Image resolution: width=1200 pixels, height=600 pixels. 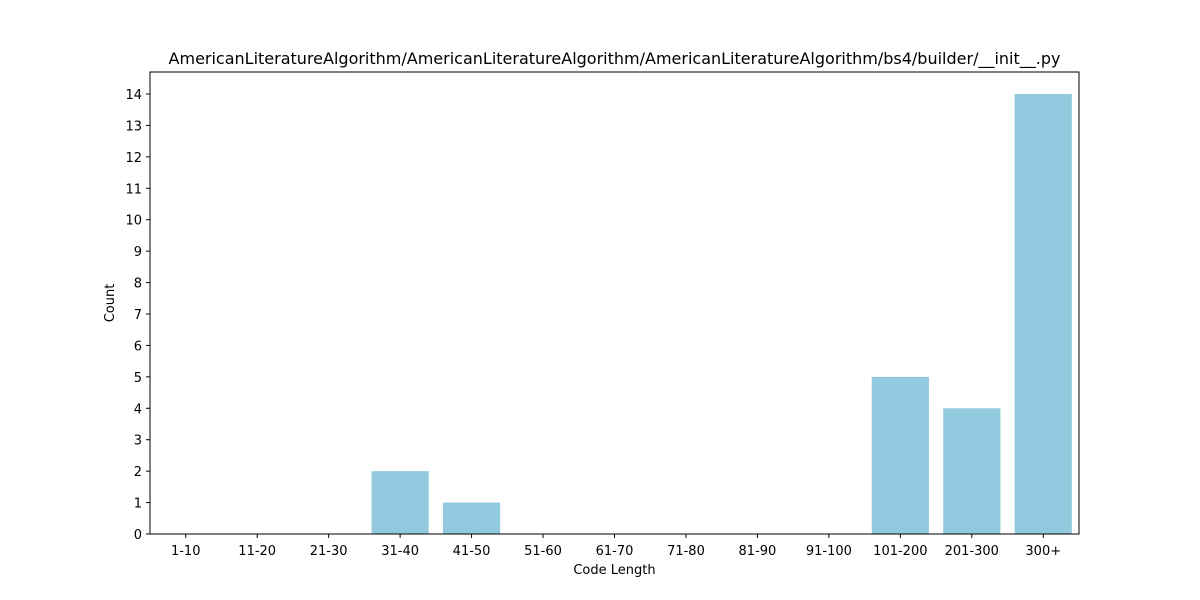 What do you see at coordinates (400, 551) in the screenshot?
I see `x-tick-label: 31-40` at bounding box center [400, 551].